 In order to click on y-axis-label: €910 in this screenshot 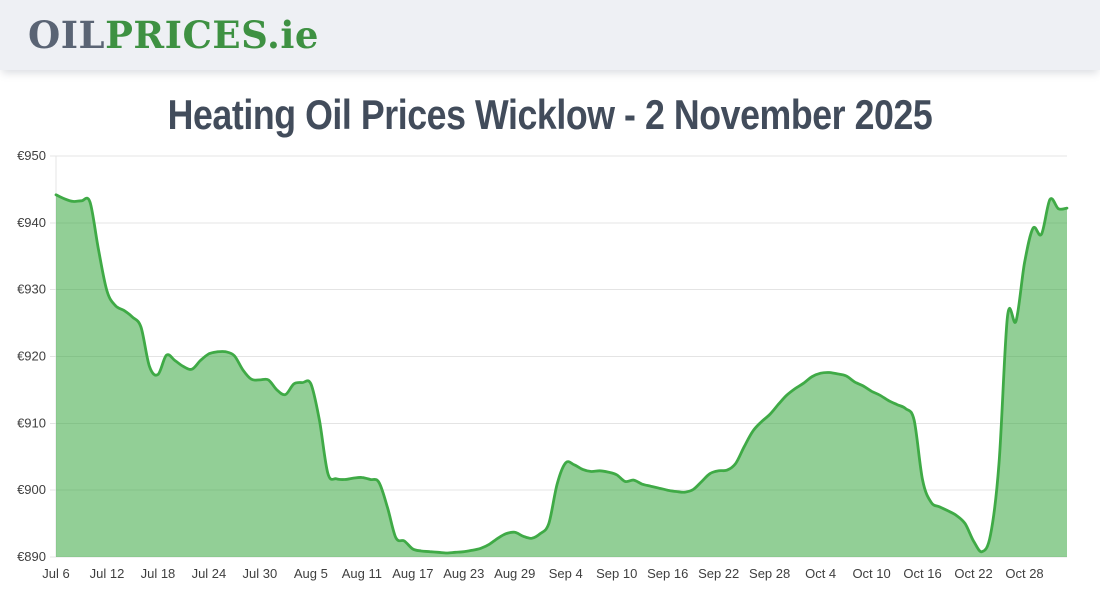, I will do `click(31, 422)`.